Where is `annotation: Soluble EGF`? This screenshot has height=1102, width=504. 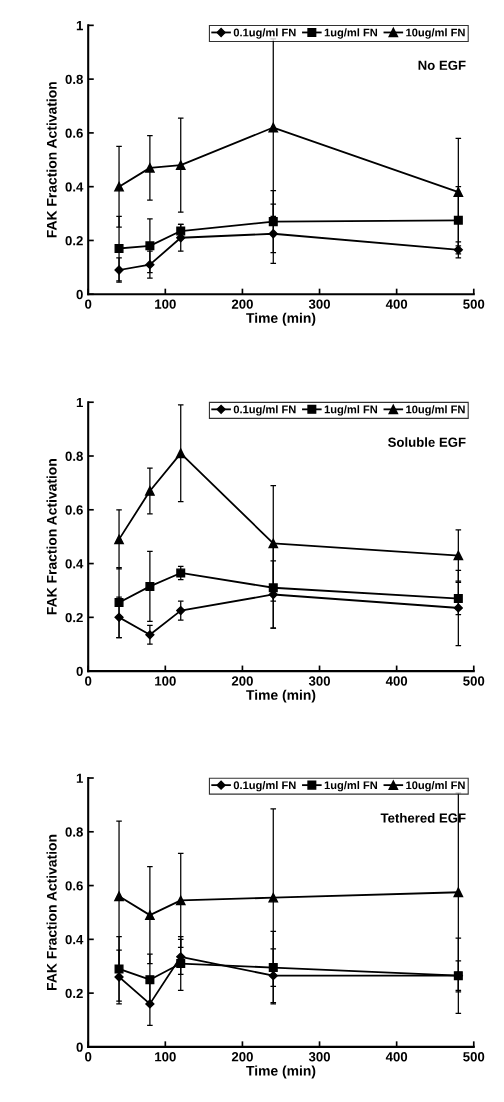 annotation: Soluble EGF is located at coordinates (426, 442).